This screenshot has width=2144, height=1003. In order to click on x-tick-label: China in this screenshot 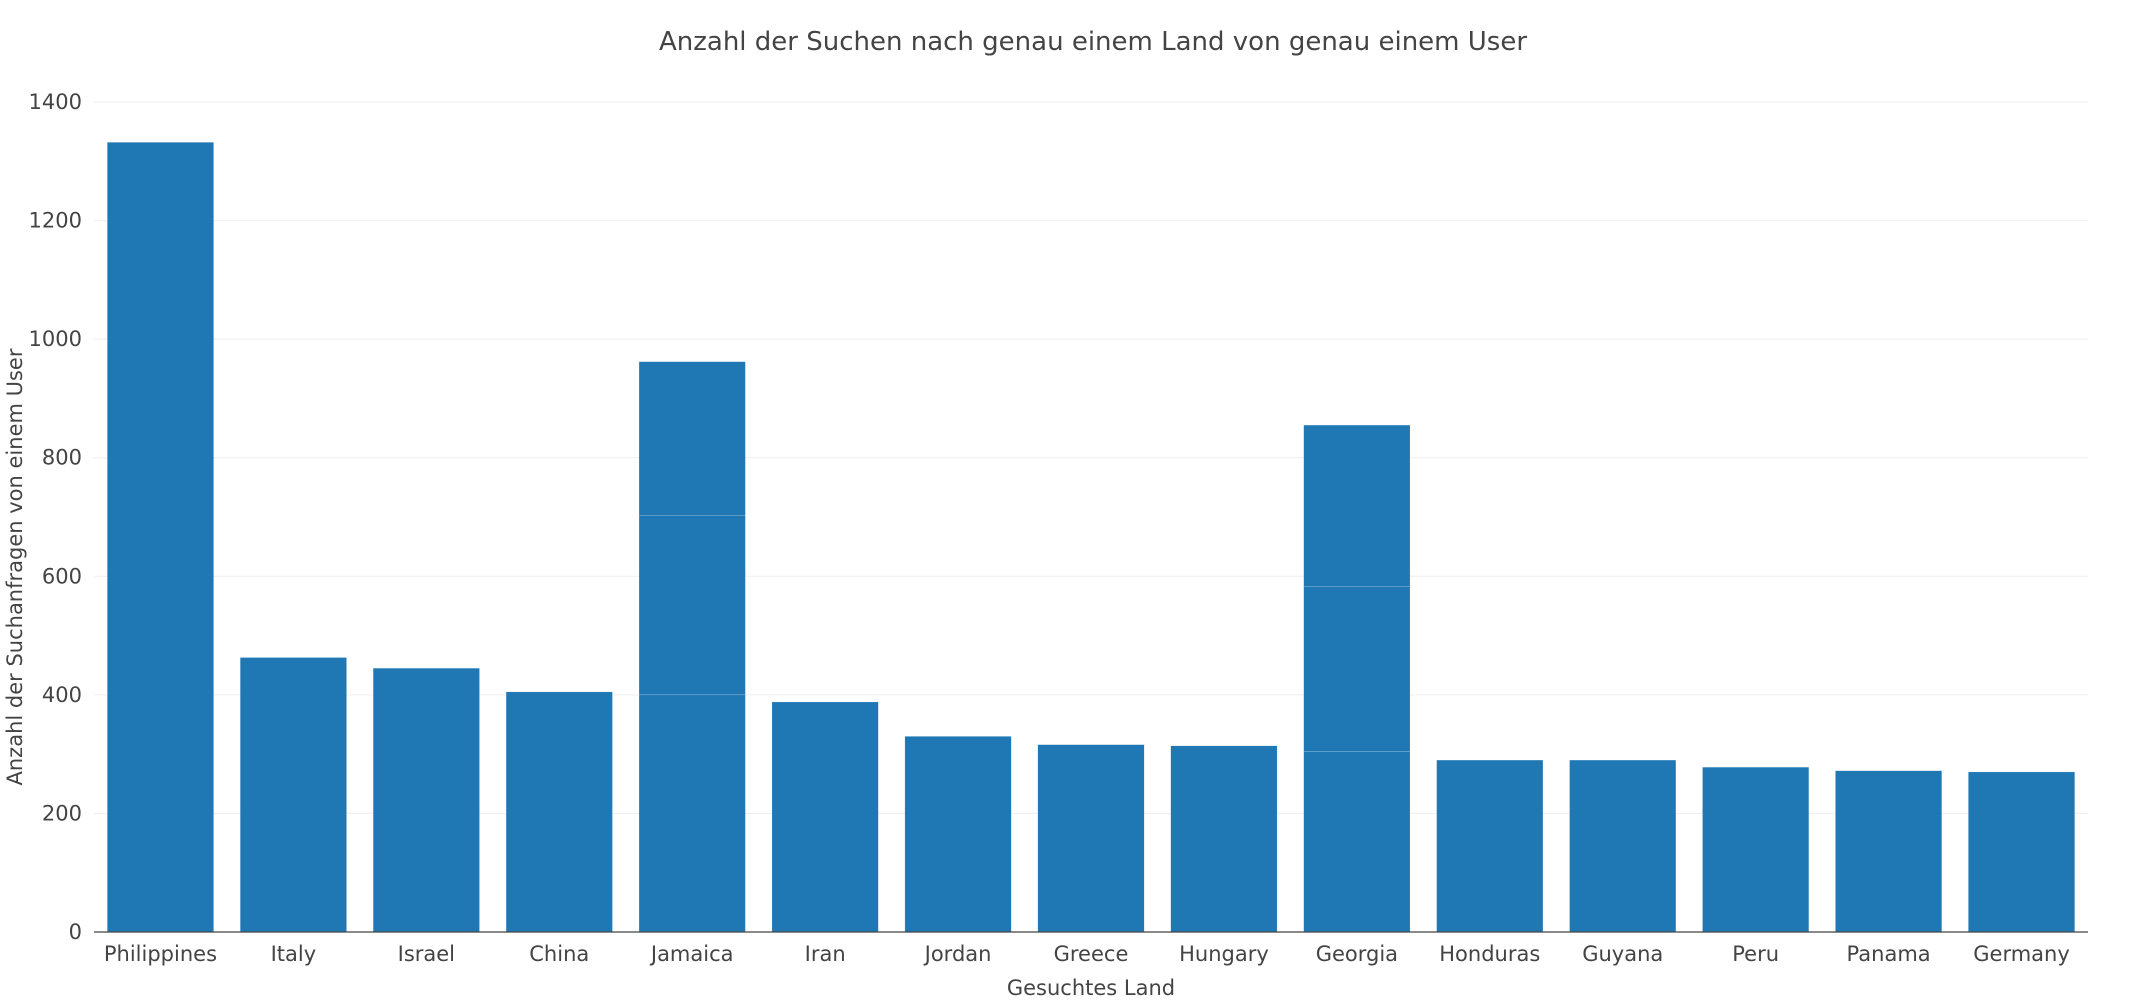, I will do `click(559, 954)`.